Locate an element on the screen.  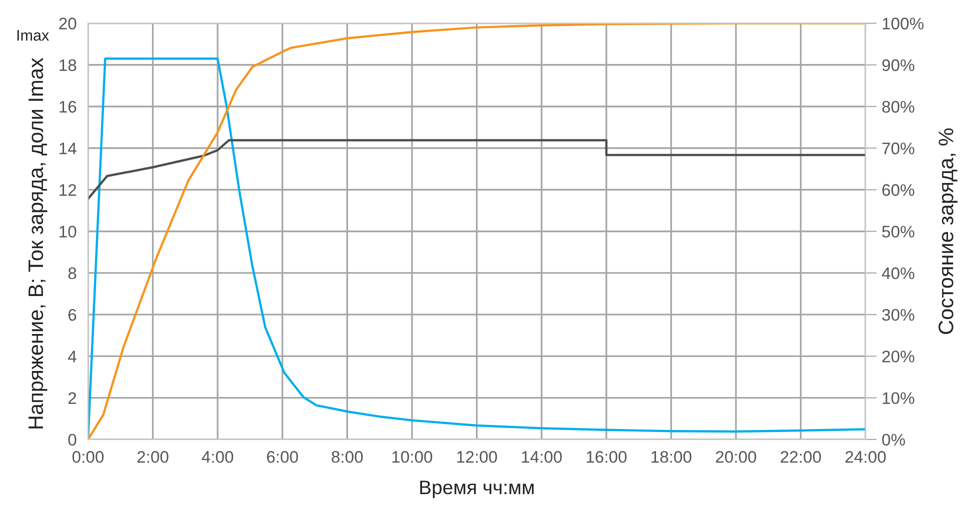
y2-tick-label: 100% is located at coordinates (903, 24).